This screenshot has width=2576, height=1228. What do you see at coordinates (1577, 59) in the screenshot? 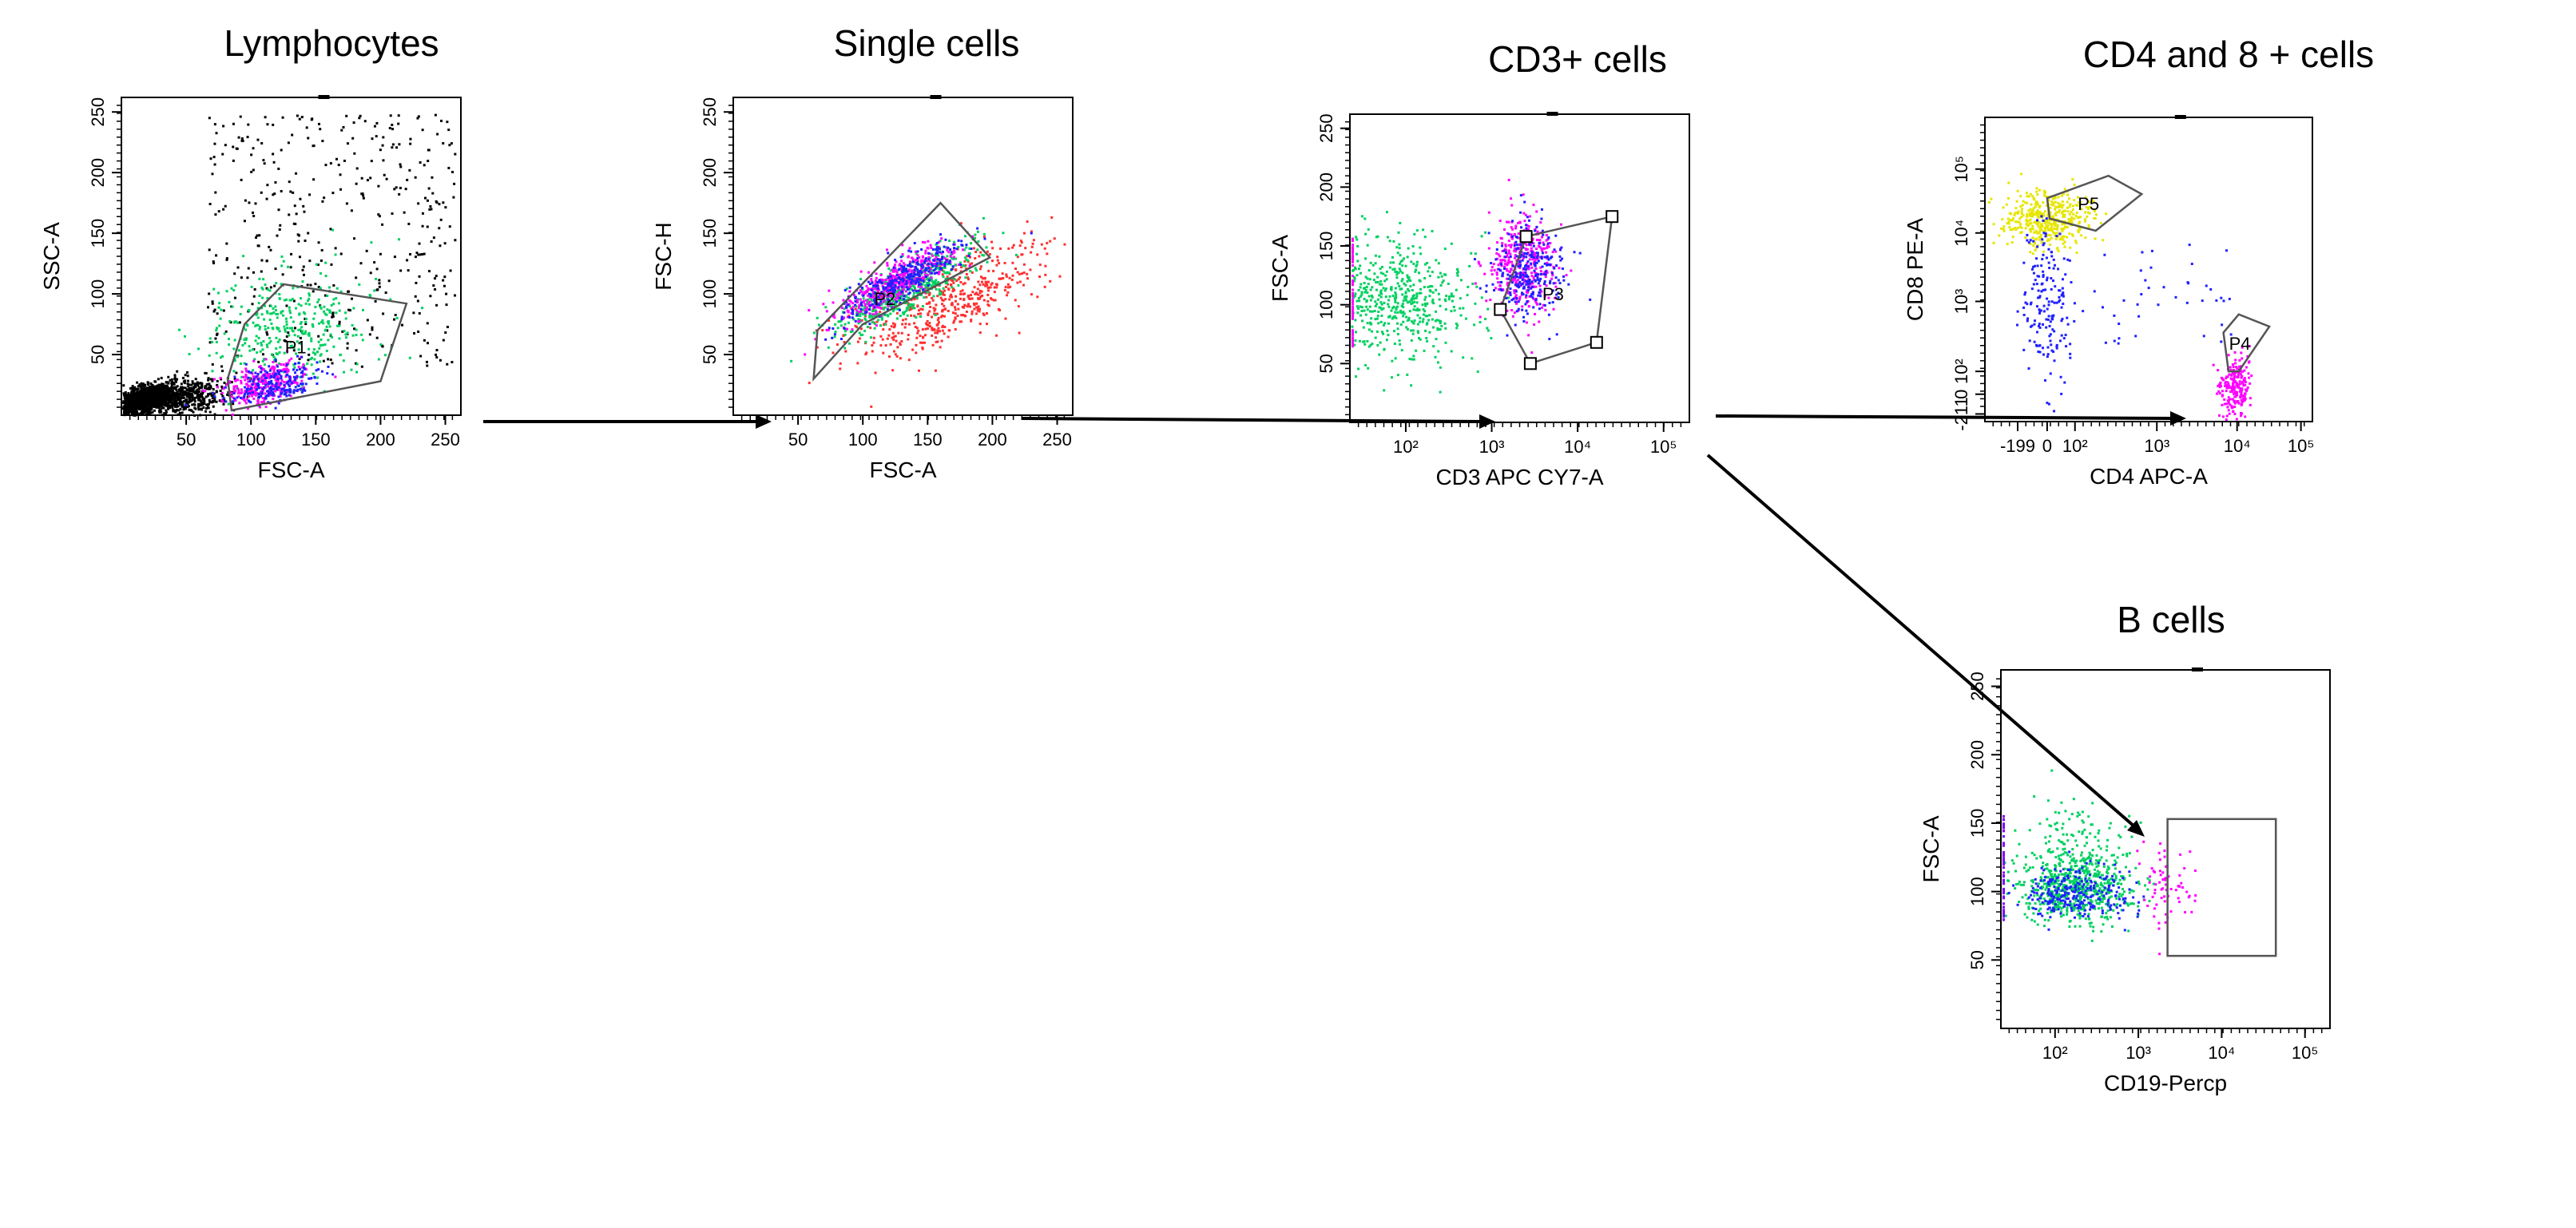
I see `panel-title: CD3+ cells` at bounding box center [1577, 59].